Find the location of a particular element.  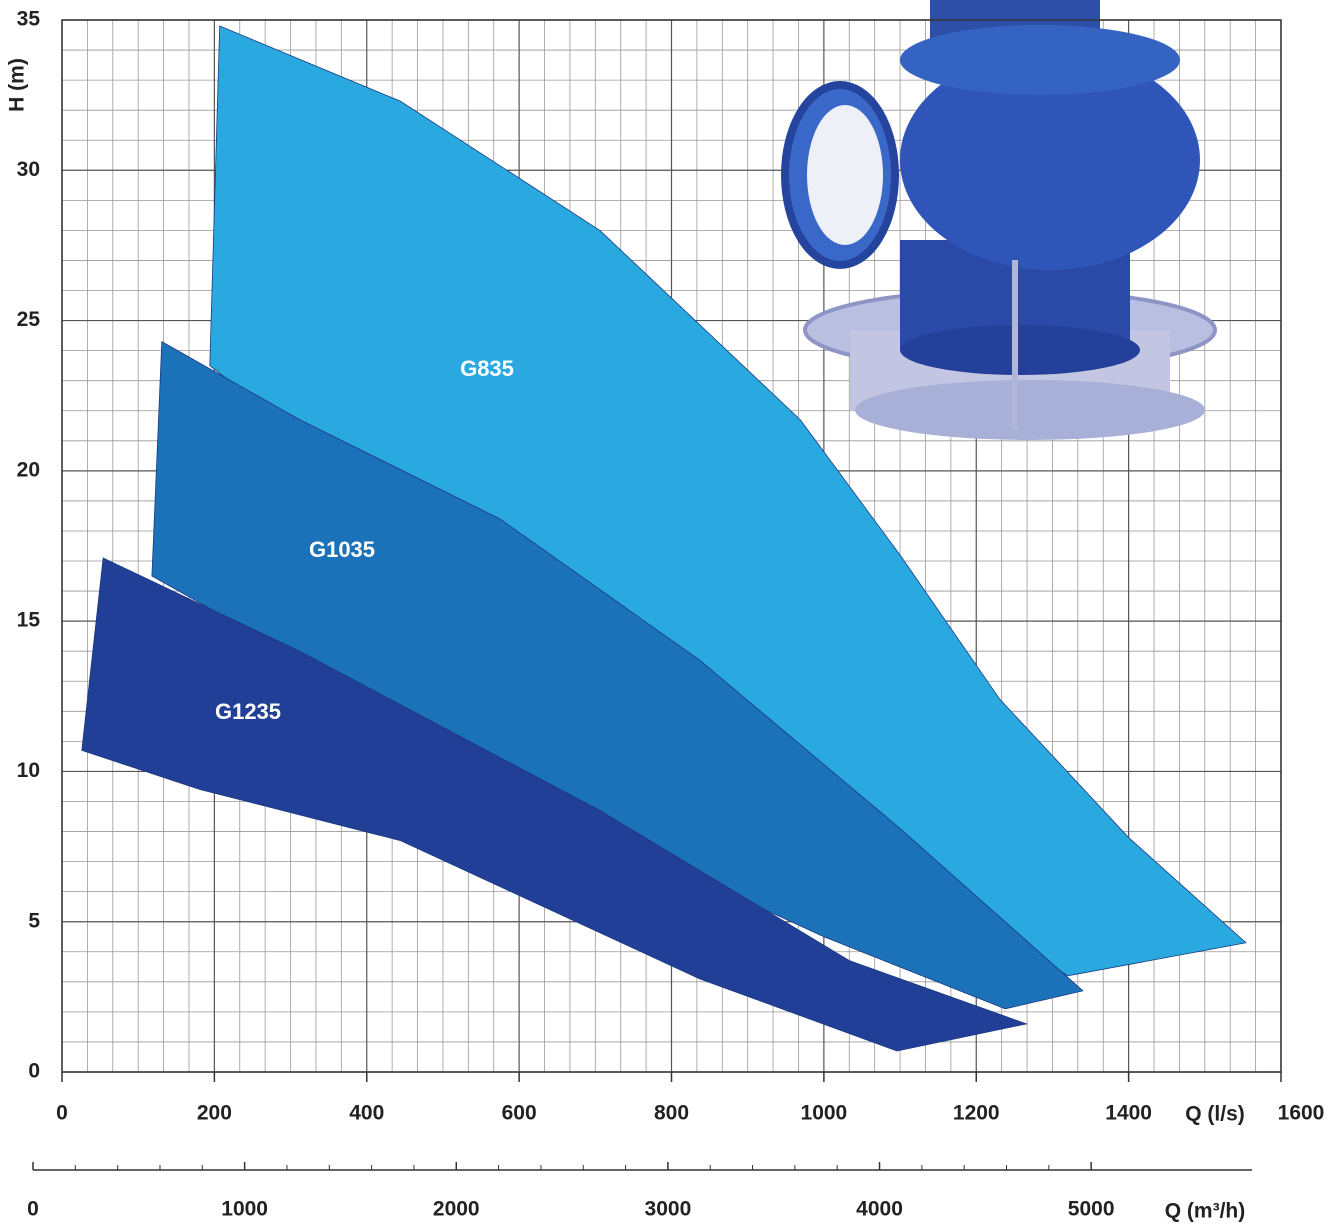

x-tick-label: 1600 is located at coordinates (1301, 1113).